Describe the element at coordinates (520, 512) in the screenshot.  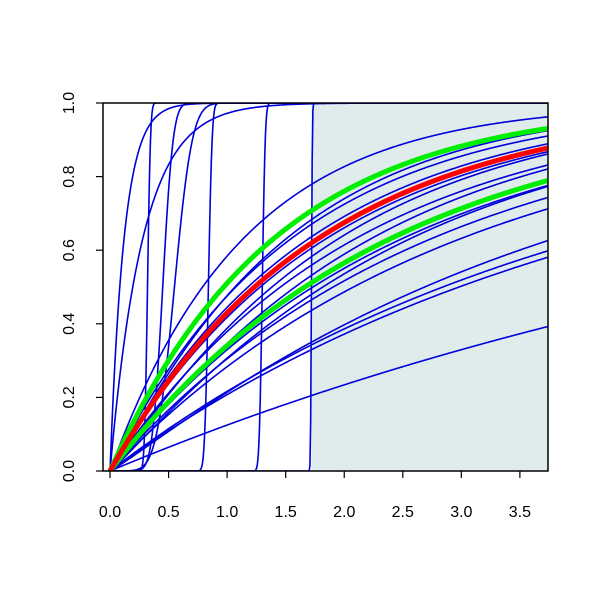
I see `x-tick-label: 3.5` at that location.